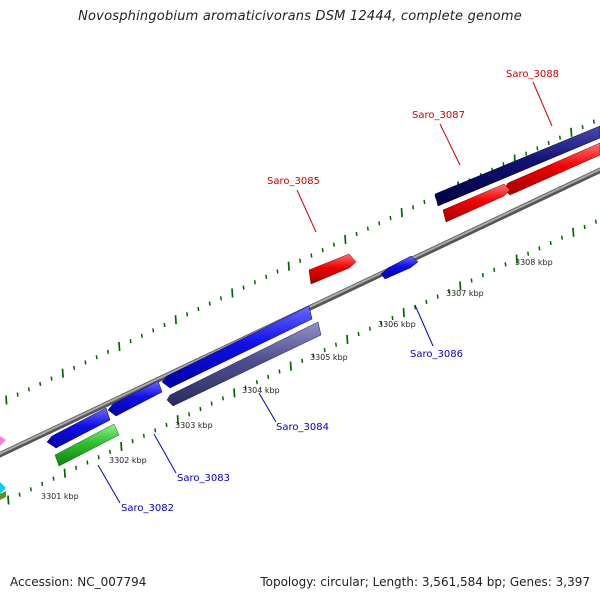 This screenshot has width=600, height=600. Describe the element at coordinates (237, 347) in the screenshot. I see `gene-arrow-saro-3084-a` at that location.